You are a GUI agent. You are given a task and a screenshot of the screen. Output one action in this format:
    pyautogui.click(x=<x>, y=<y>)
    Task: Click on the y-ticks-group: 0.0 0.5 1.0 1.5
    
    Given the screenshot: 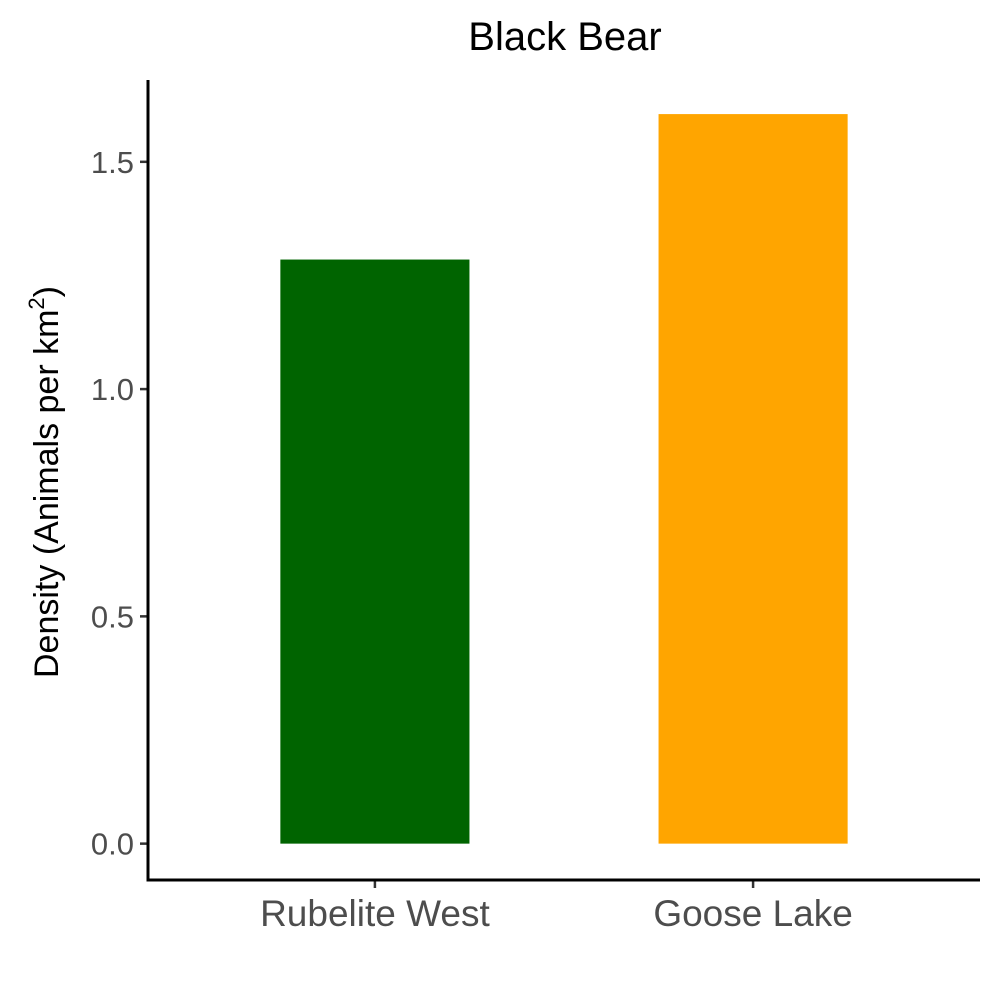 What is the action you would take?
    pyautogui.click(x=119, y=503)
    